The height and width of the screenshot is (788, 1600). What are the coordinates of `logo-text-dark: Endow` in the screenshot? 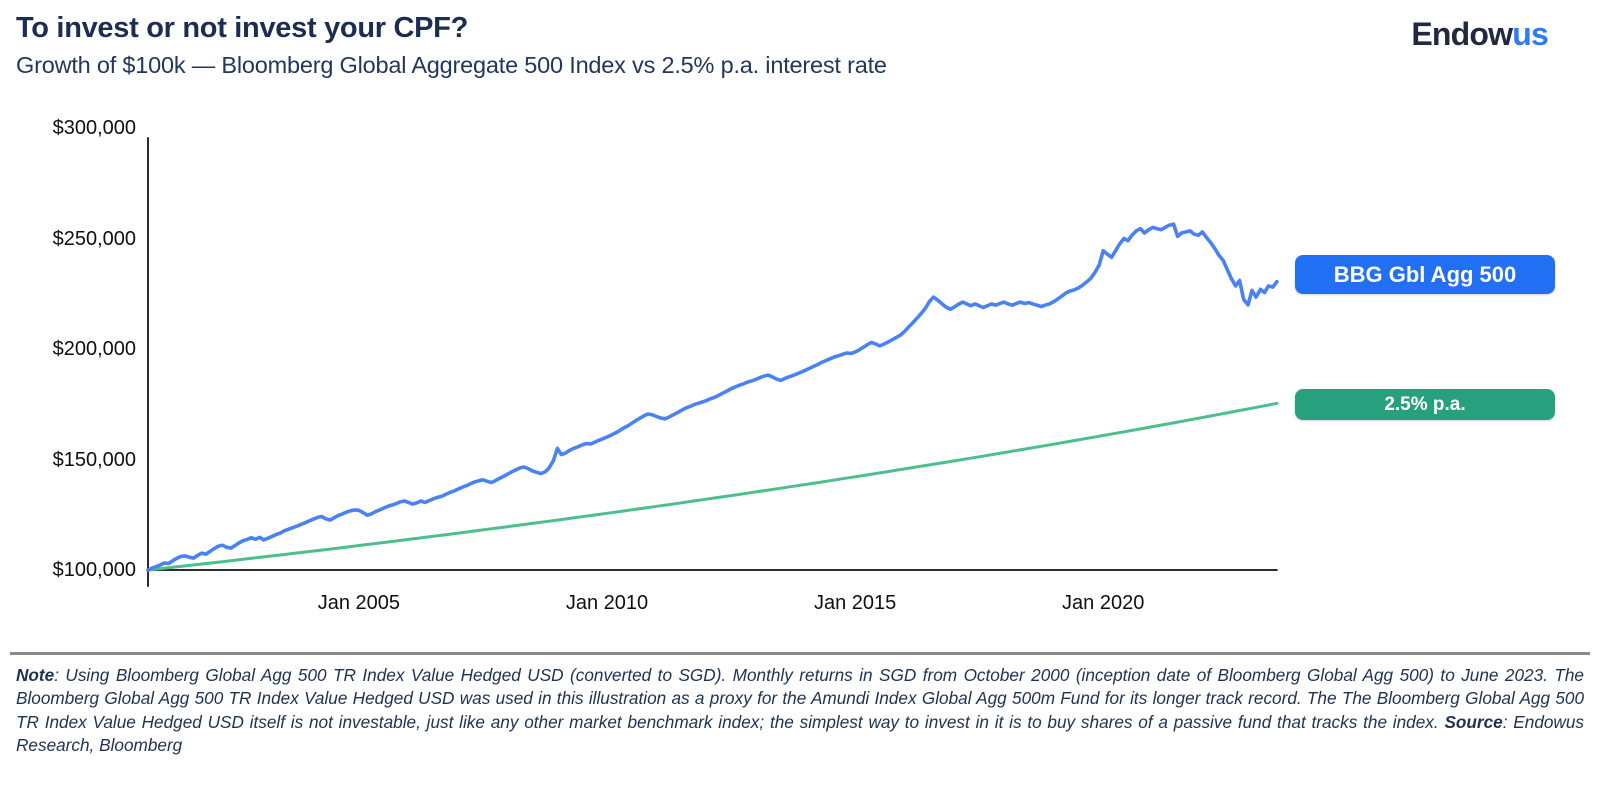 It's located at (1462, 34).